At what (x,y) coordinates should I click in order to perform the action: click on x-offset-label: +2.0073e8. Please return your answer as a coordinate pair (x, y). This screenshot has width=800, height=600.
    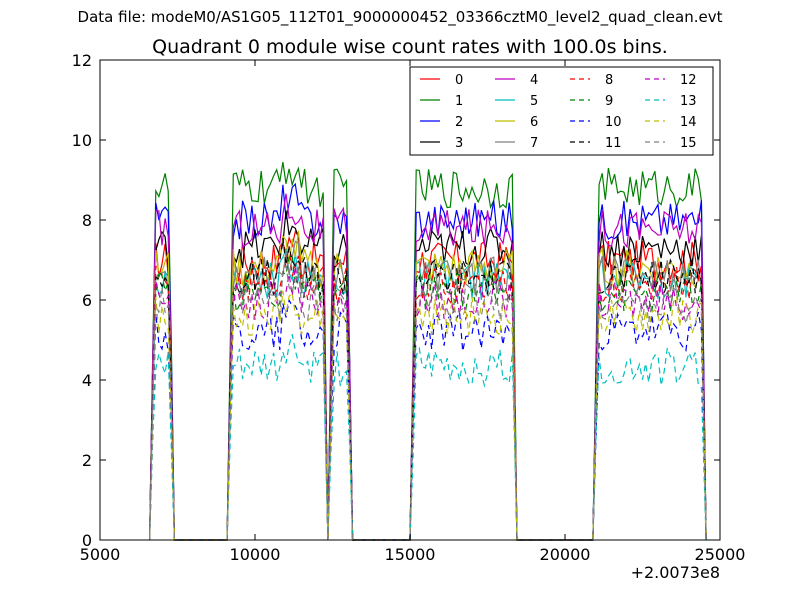
    Looking at the image, I should click on (675, 572).